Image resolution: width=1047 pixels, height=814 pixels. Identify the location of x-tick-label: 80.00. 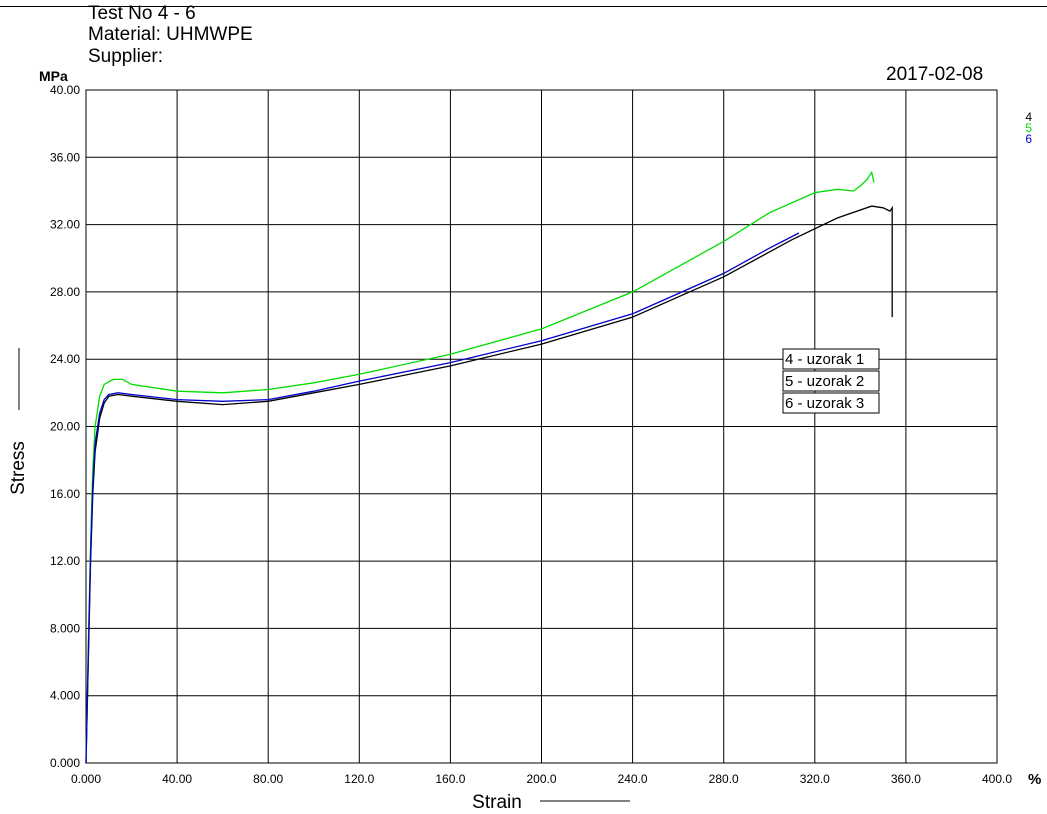
(268, 779).